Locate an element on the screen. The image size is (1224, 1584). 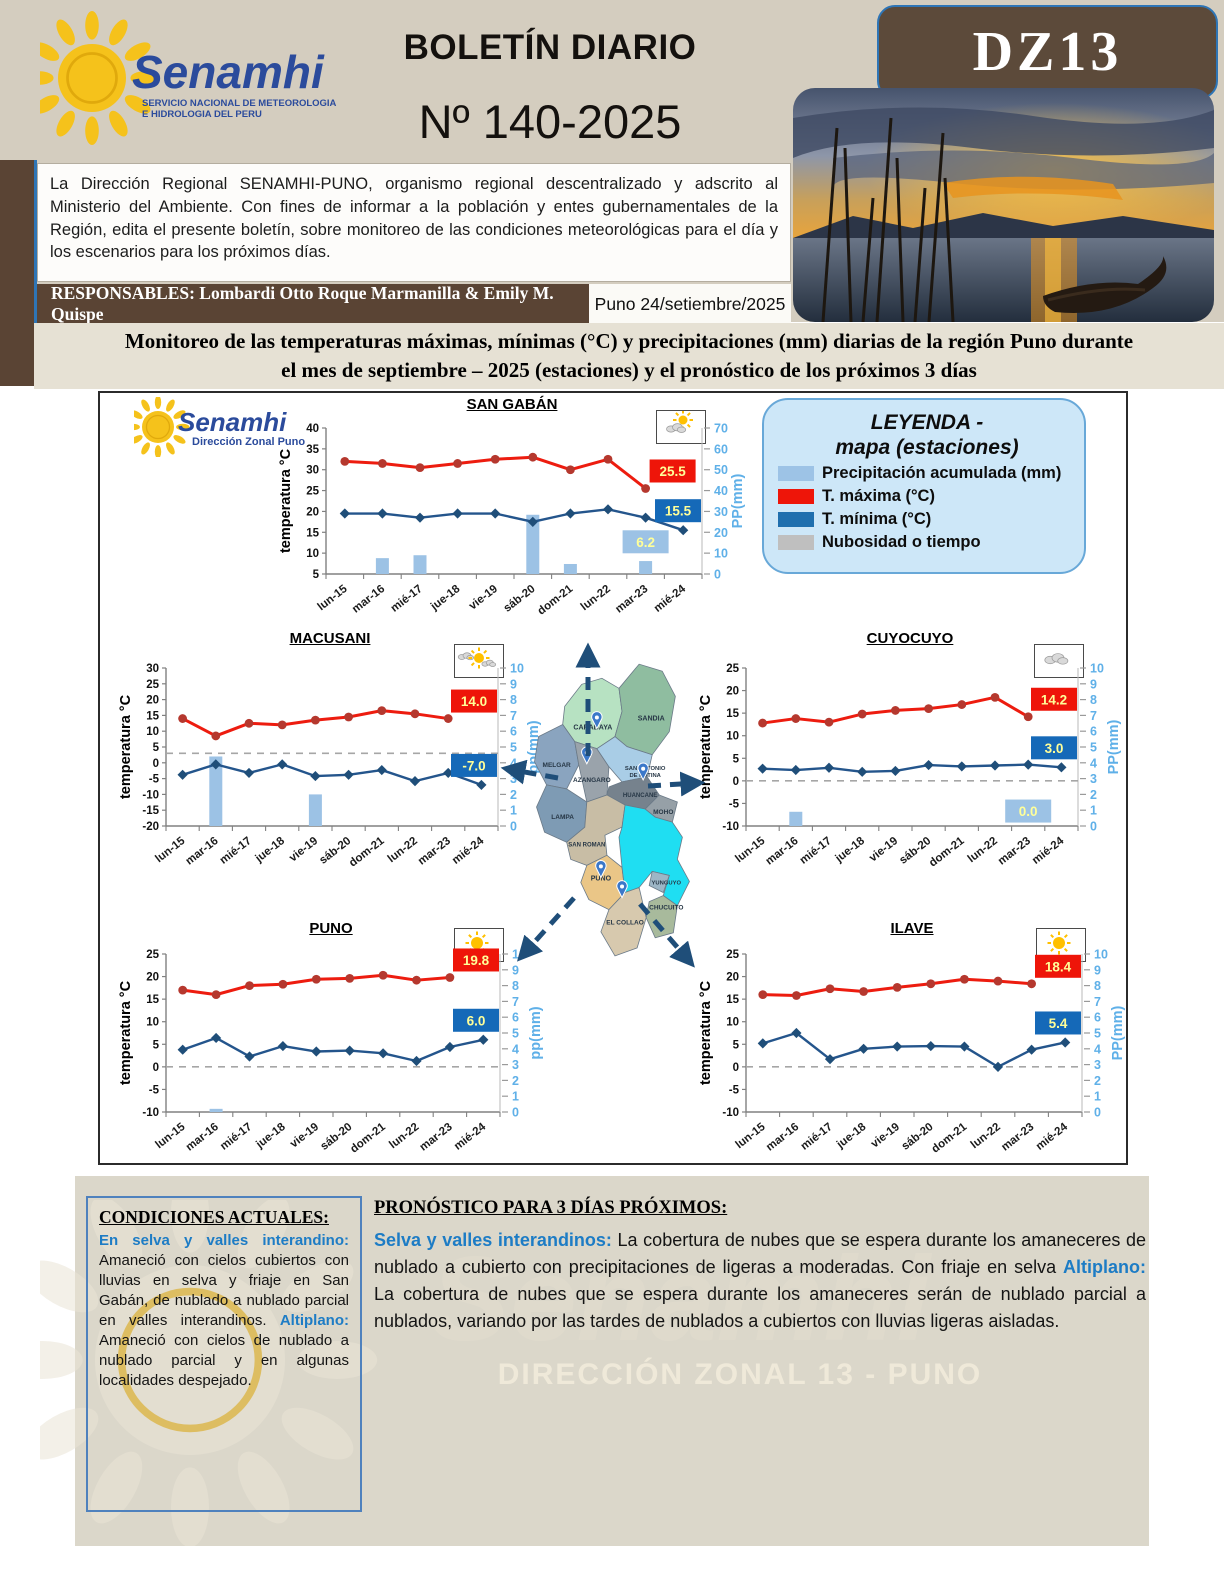
svg-text: -5 is located at coordinates (734, 1090).